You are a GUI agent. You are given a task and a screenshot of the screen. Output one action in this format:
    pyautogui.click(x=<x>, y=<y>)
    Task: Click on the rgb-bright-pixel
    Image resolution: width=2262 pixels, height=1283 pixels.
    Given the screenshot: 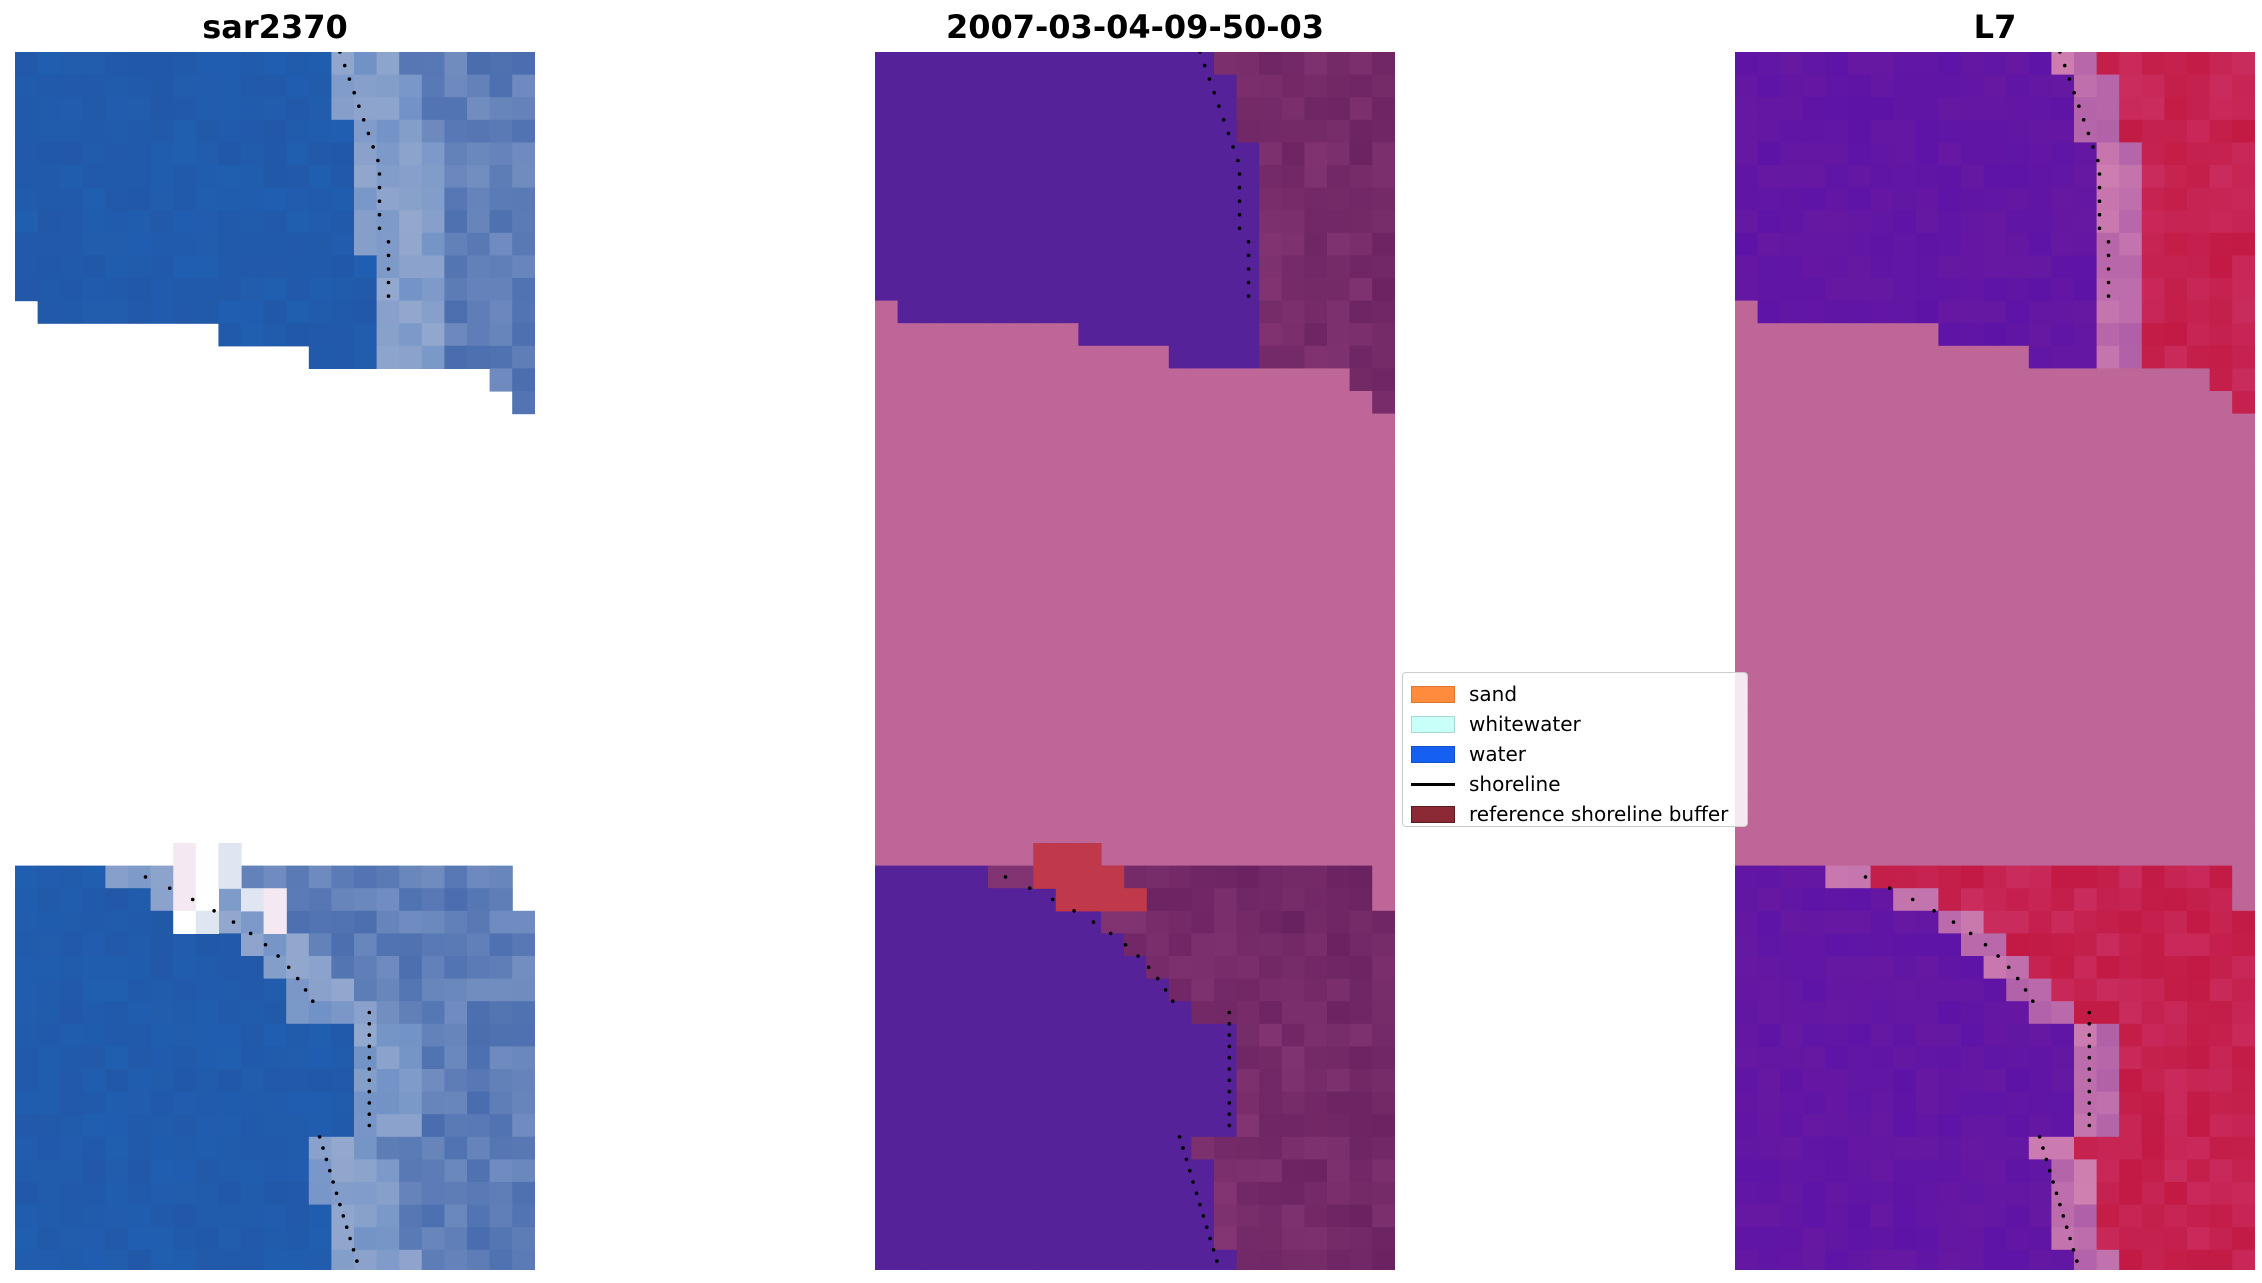 What is the action you would take?
    pyautogui.click(x=230, y=877)
    